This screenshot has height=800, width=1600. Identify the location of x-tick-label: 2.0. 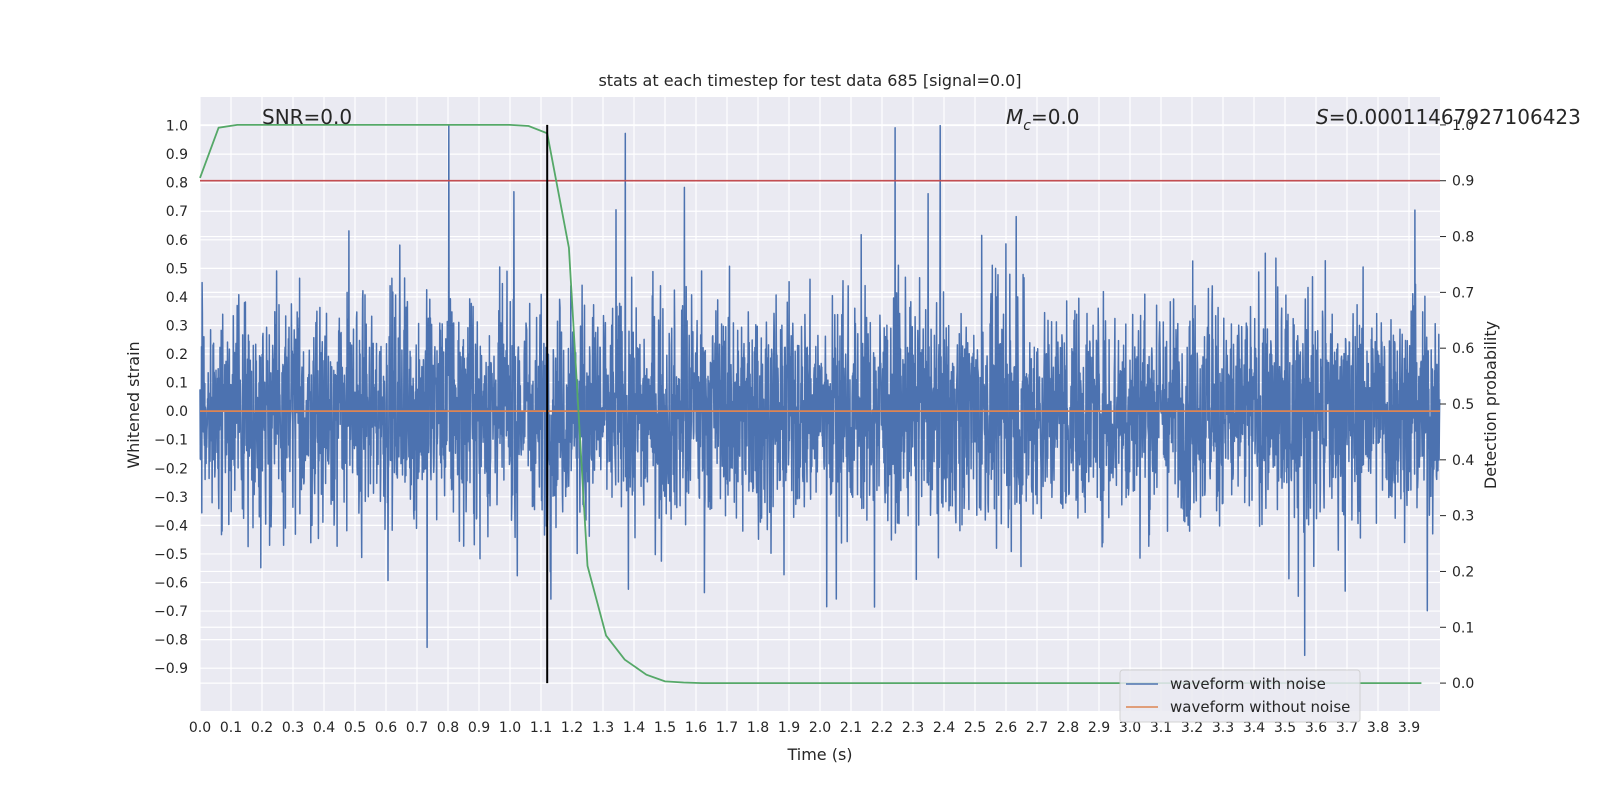
(820, 728).